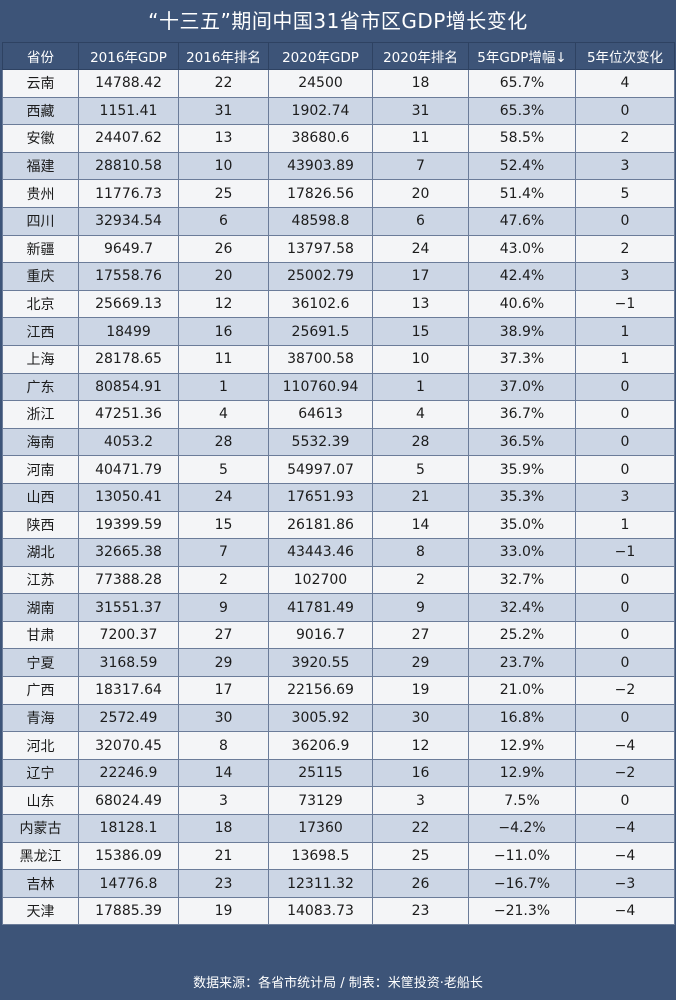 This screenshot has height=1000, width=676. I want to click on header-growth-5yr: 5年GDP增幅↓, so click(522, 56).